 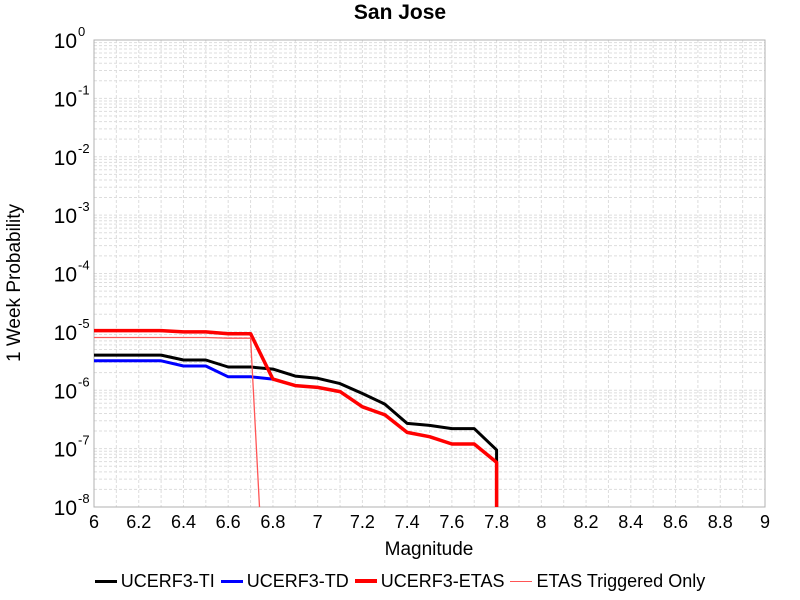 I want to click on y-tick-label: 10 -8, so click(x=72, y=505).